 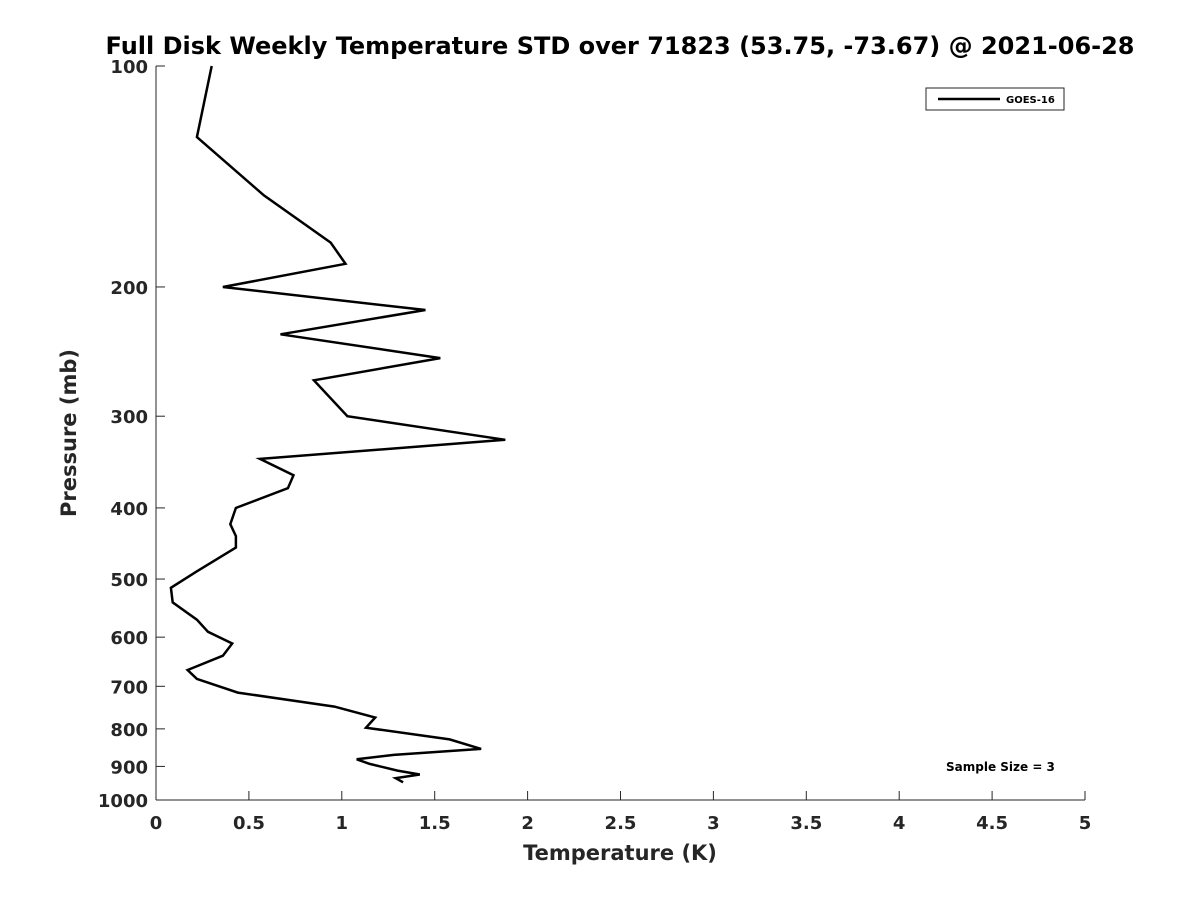 I want to click on sample-size-annotation: Sample Size = 3, so click(x=1000, y=767).